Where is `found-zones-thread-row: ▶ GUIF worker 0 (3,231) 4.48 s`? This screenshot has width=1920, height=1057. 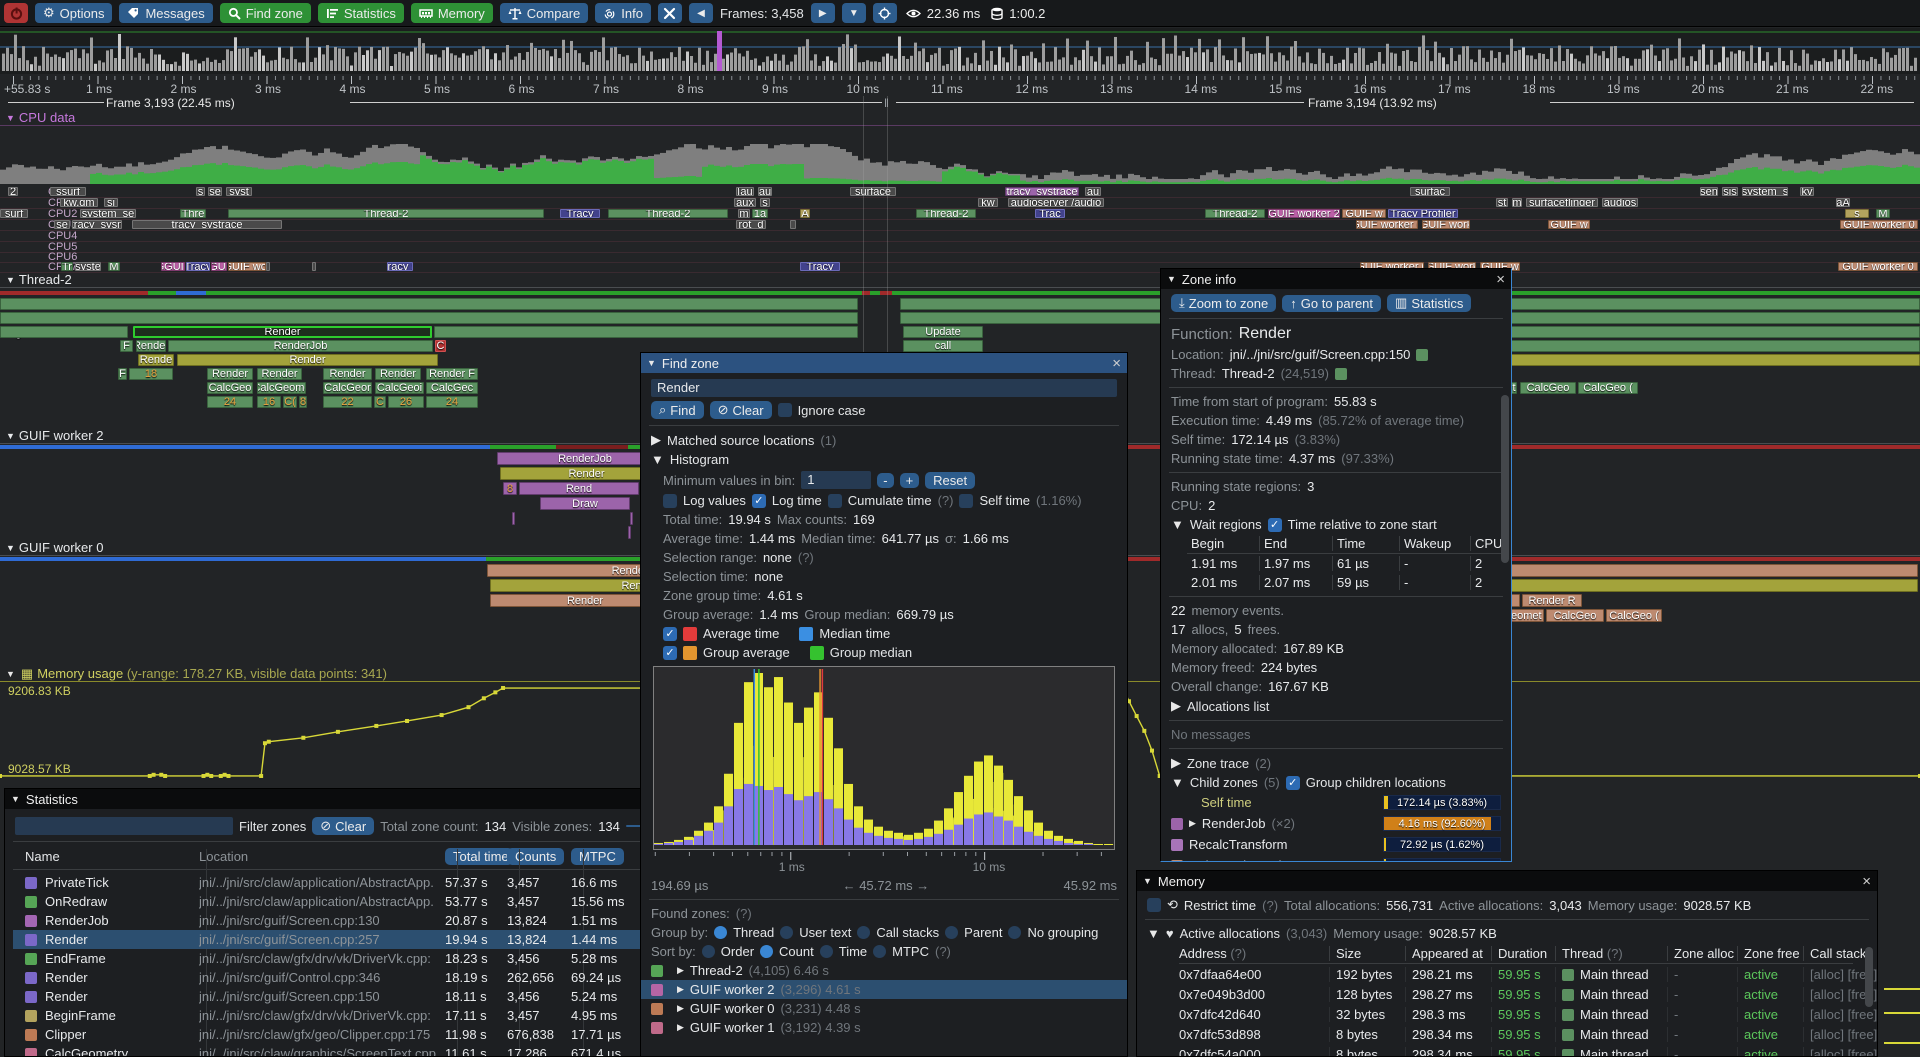 found-zones-thread-row: ▶ GUIF worker 0 (3,231) 4.48 s is located at coordinates (884, 1008).